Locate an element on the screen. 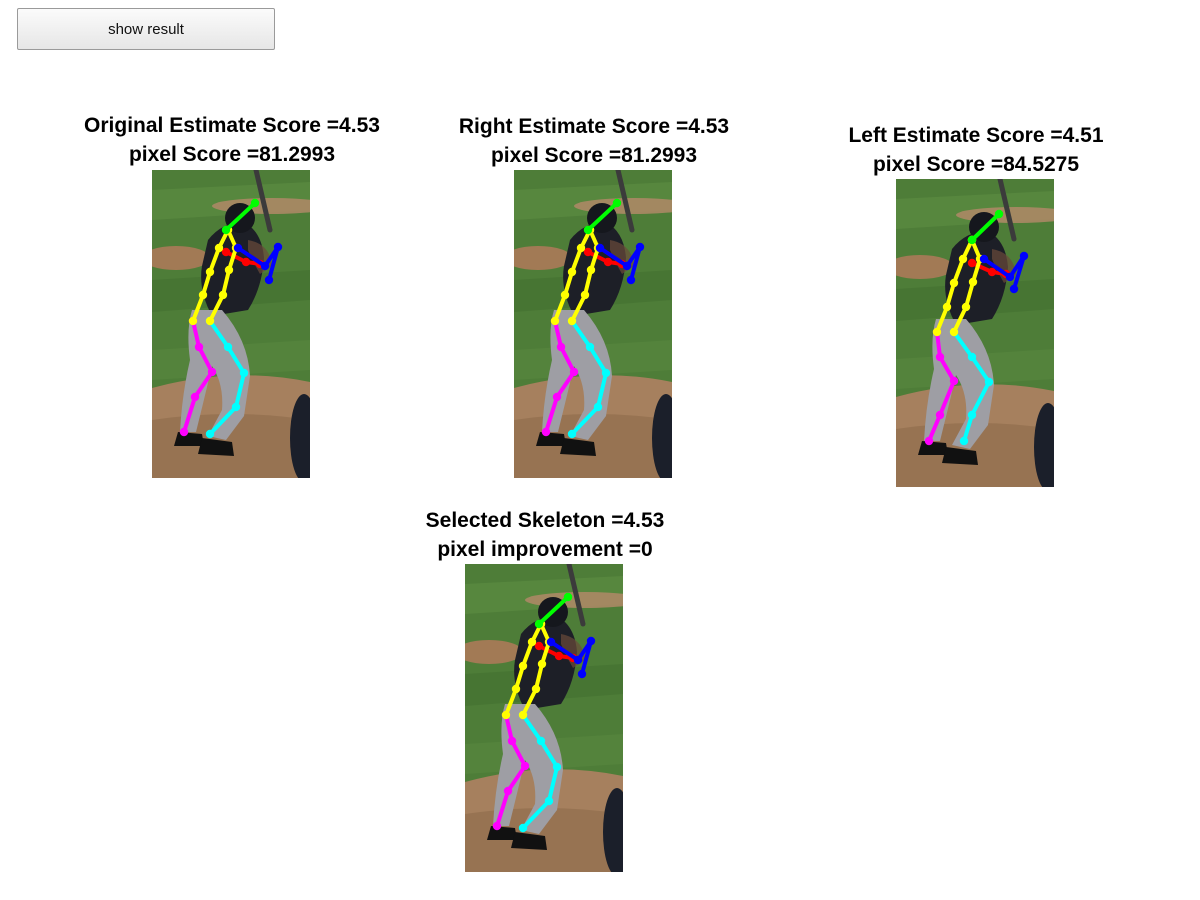  original-pose-image is located at coordinates (231, 324).